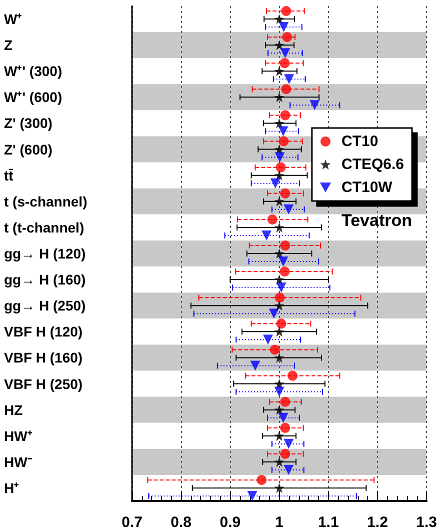 The height and width of the screenshot is (530, 440). Describe the element at coordinates (43, 384) in the screenshot. I see `y-tick-label: VBF H (250)` at that location.